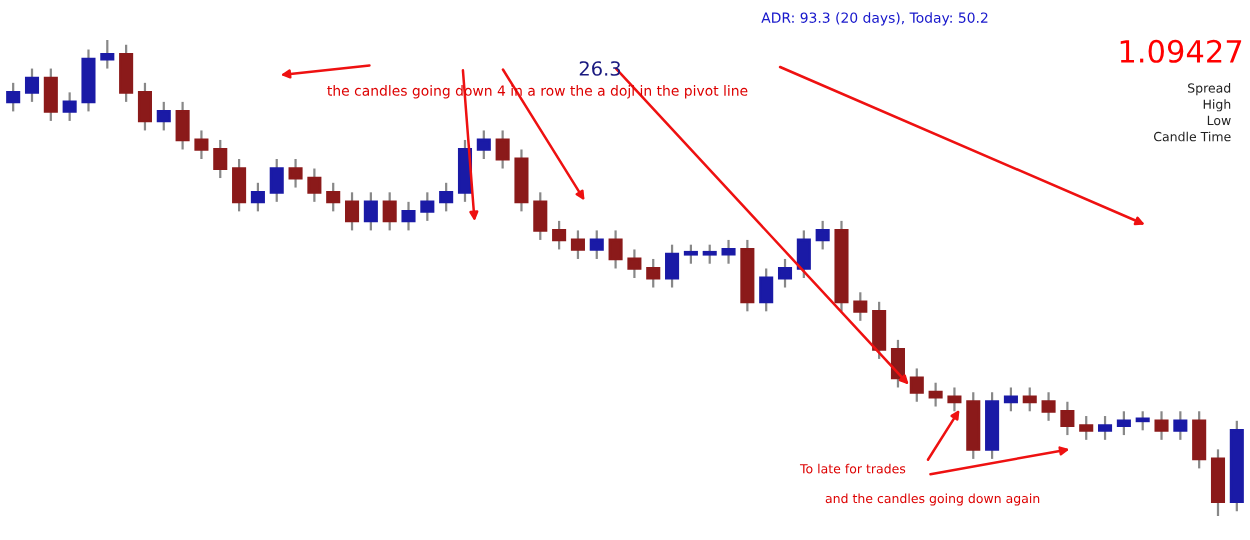  Describe the element at coordinates (1181, 51) in the screenshot. I see `annotation: 1.09427` at that location.